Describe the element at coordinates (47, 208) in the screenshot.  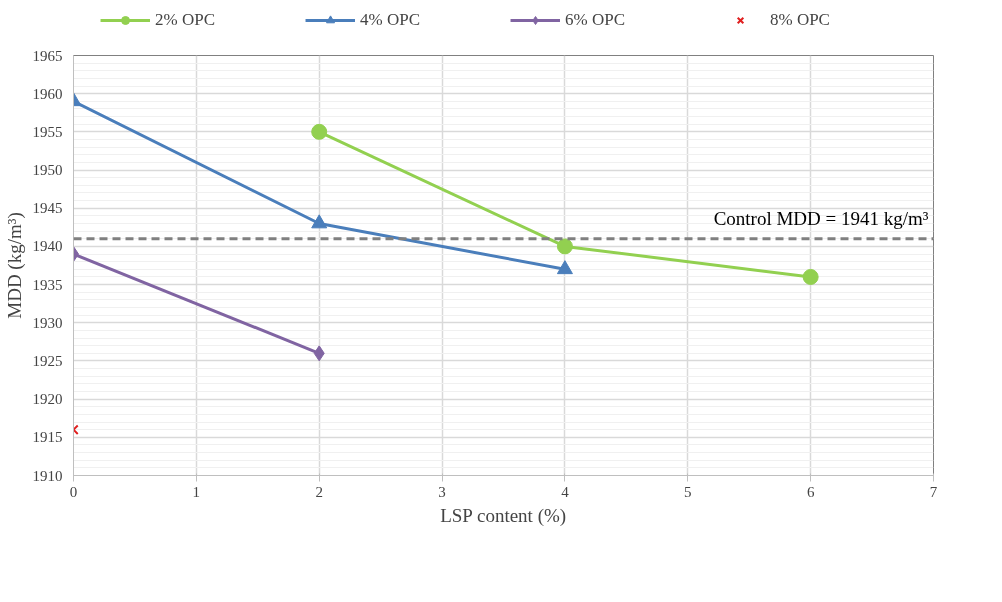
I see `y-tick-label: 1945` at that location.